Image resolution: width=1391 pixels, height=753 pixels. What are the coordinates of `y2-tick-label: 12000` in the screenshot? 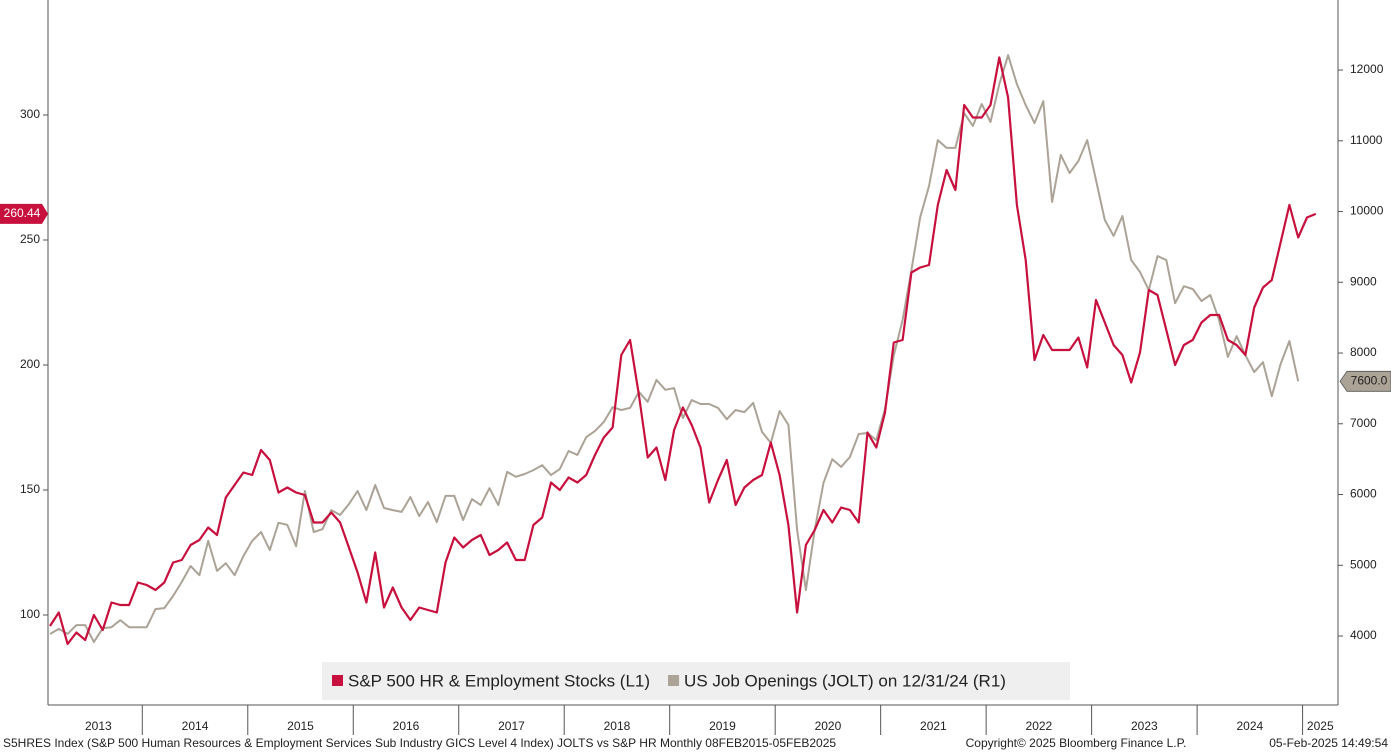 It's located at (1367, 69).